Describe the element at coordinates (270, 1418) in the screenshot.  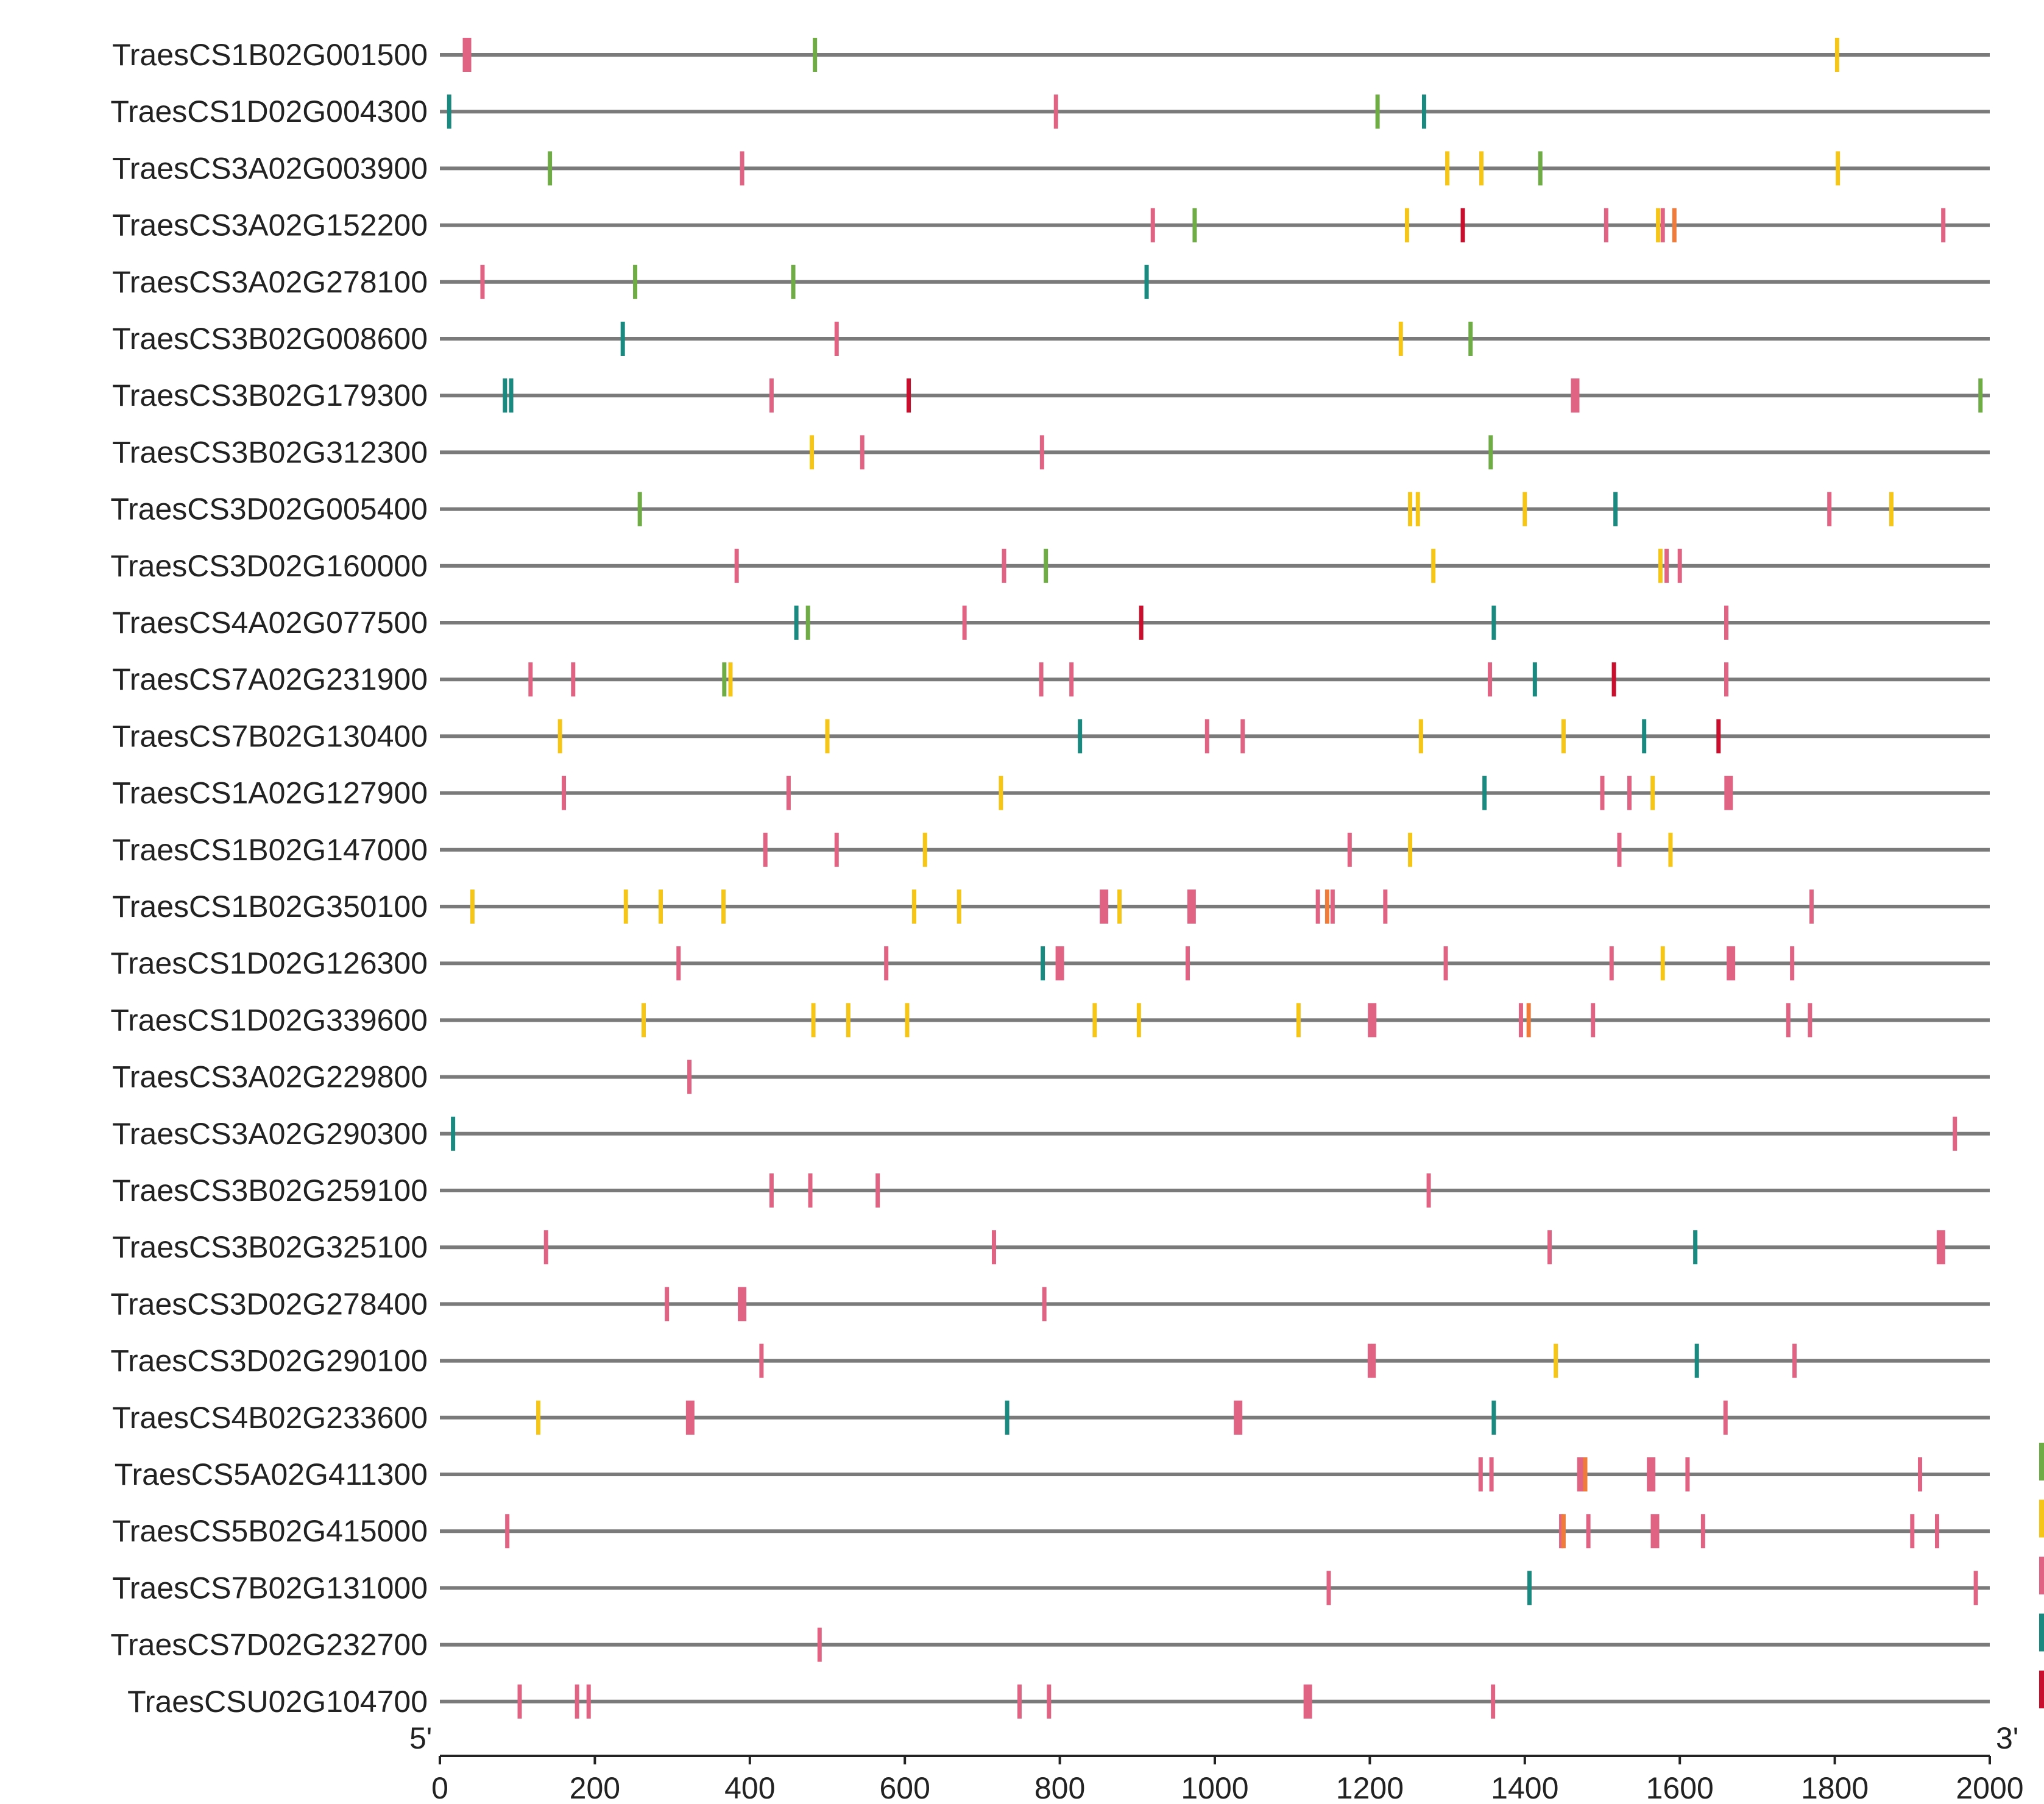
I see `gene-label: TraesCS4B02G233600` at that location.